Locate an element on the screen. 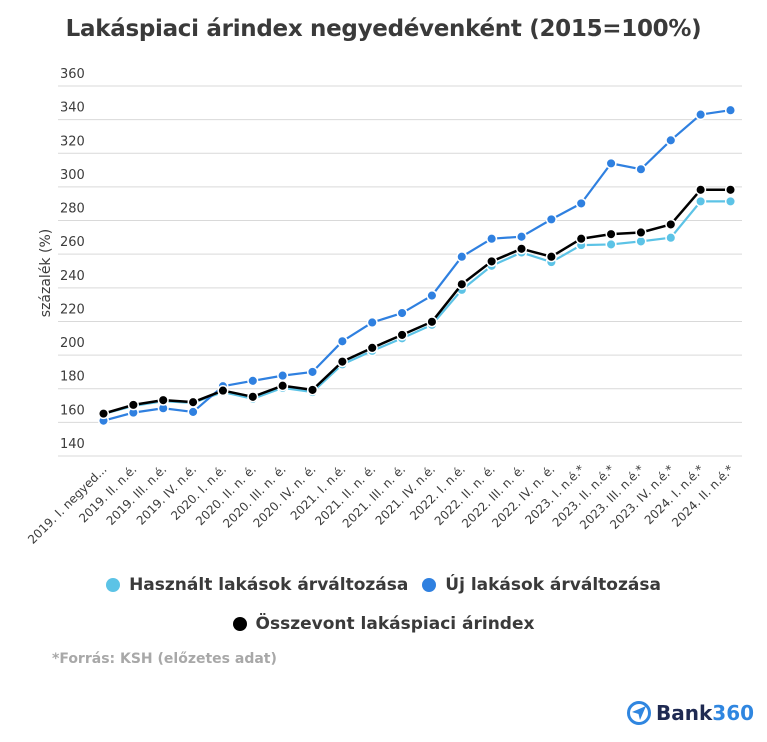 The width and height of the screenshot is (767, 742). y-tick-label: 240 is located at coordinates (72, 276).